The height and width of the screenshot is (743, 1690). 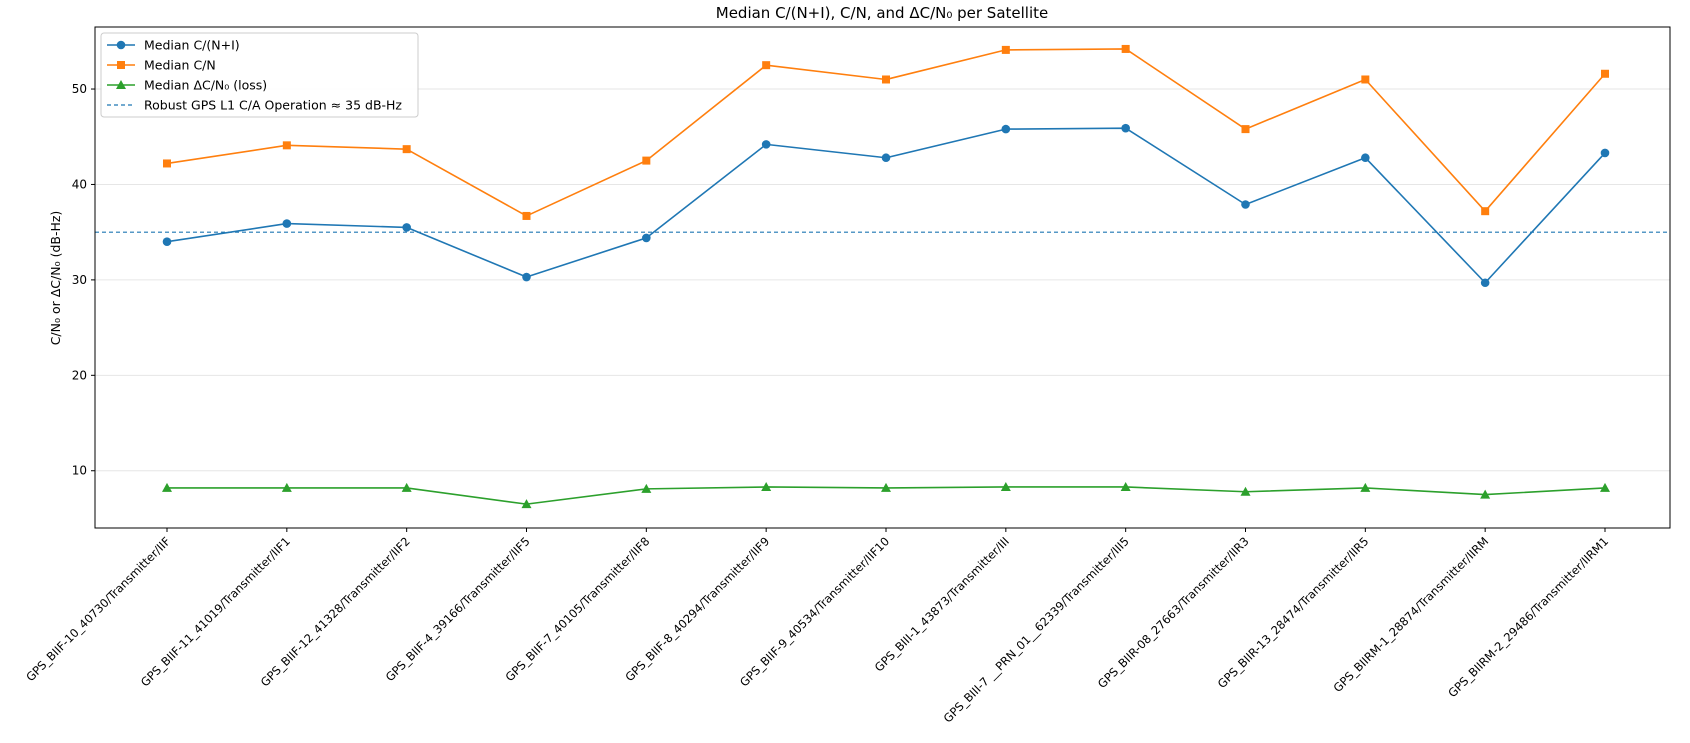 I want to click on y-tick-label: 30, so click(x=79, y=280).